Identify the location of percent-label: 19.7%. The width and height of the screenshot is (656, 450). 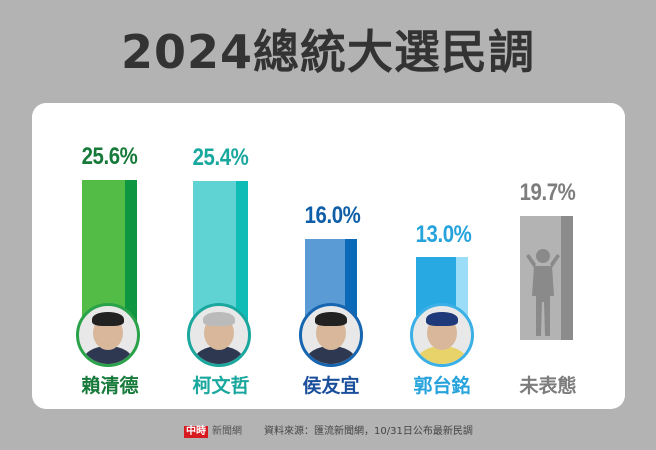
(547, 192).